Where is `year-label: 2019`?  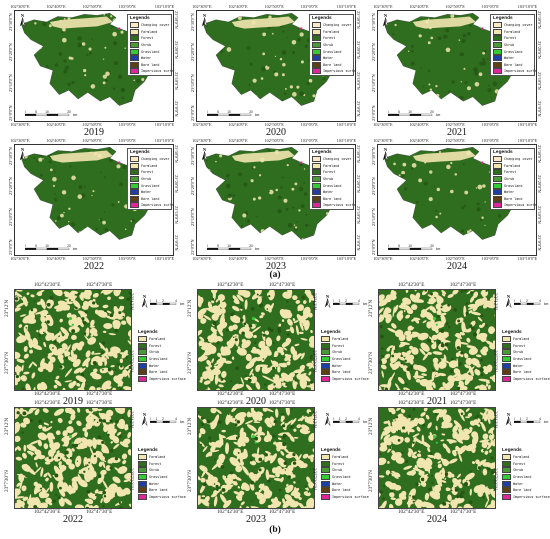
year-label: 2019 is located at coordinates (94, 132).